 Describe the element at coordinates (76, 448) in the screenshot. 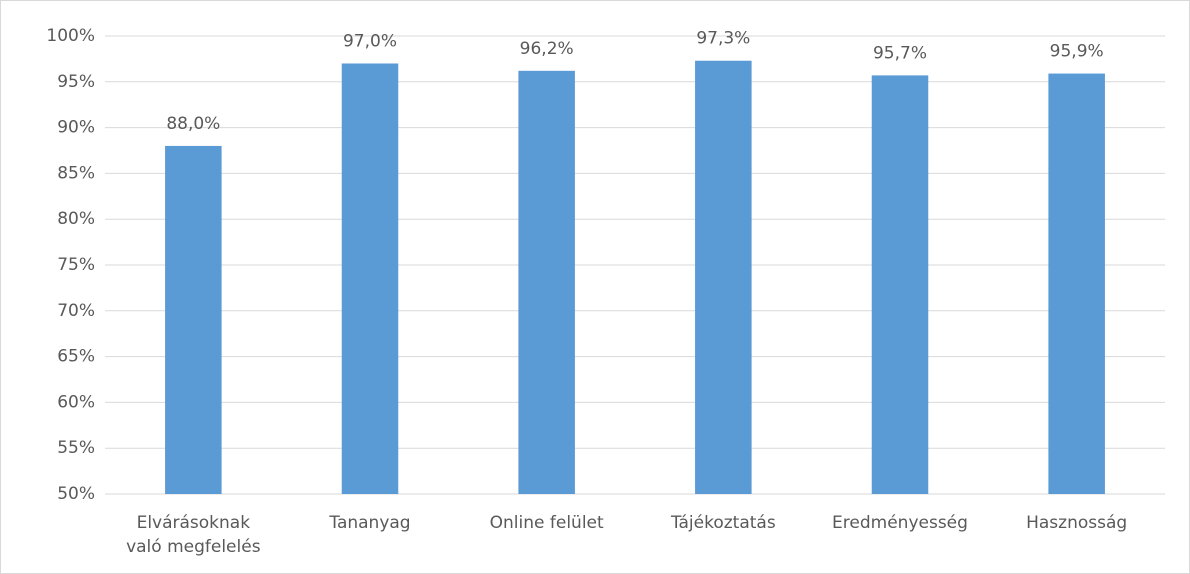

I see `y-tick-label: 55%` at that location.